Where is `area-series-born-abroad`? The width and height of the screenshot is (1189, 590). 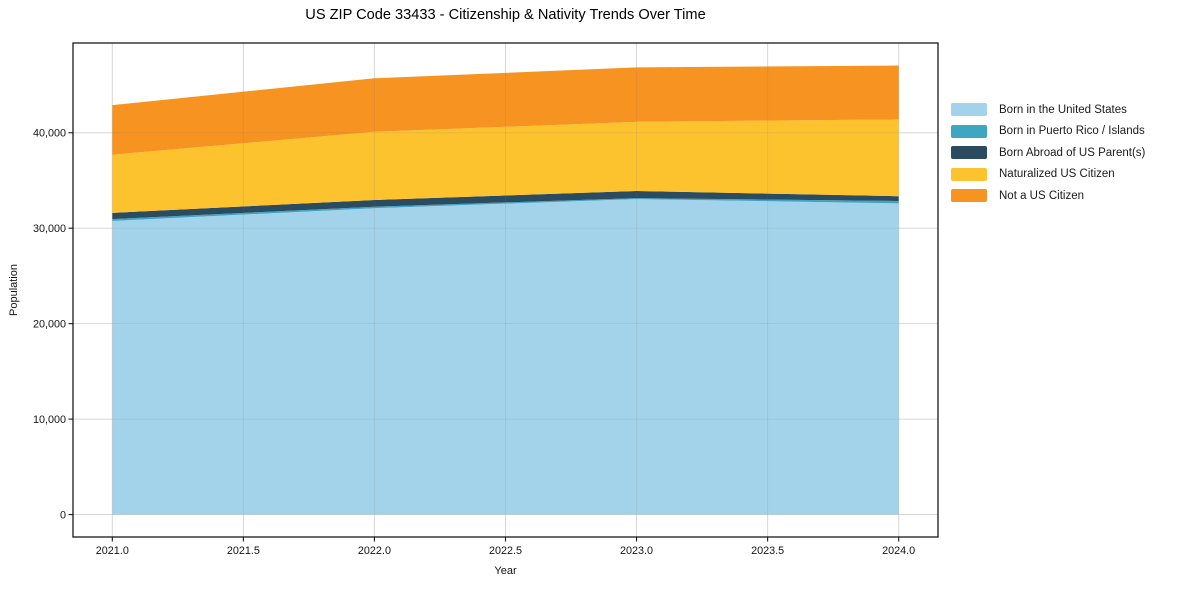 area-series-born-abroad is located at coordinates (505, 205).